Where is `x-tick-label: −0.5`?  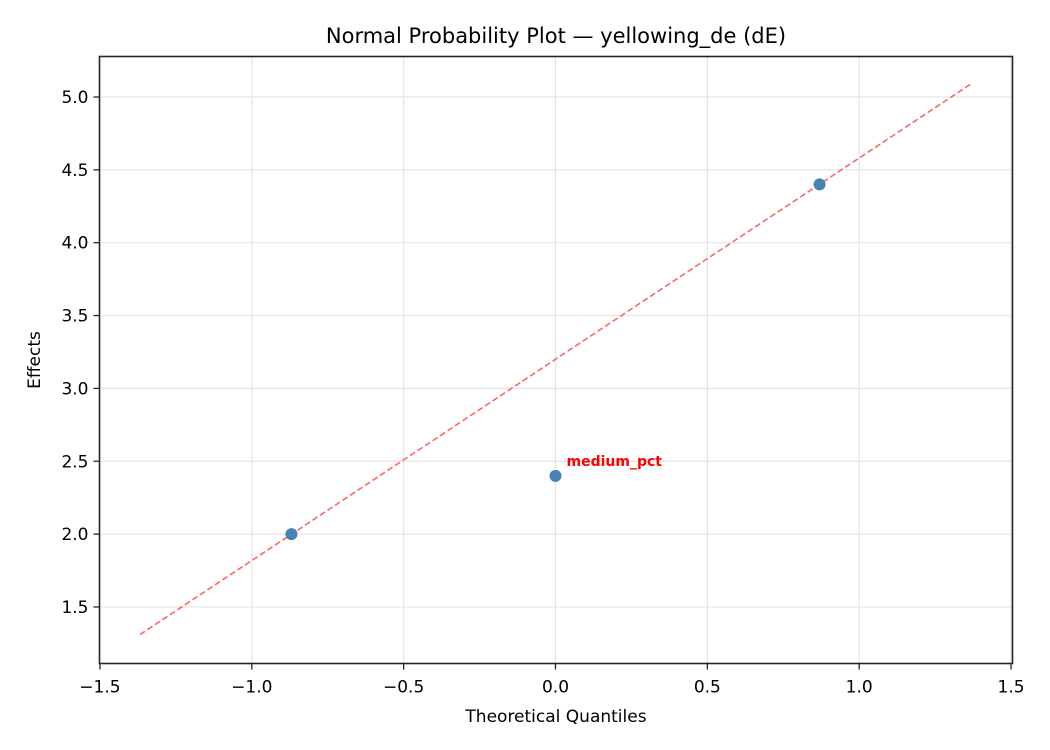
x-tick-label: −0.5 is located at coordinates (403, 688).